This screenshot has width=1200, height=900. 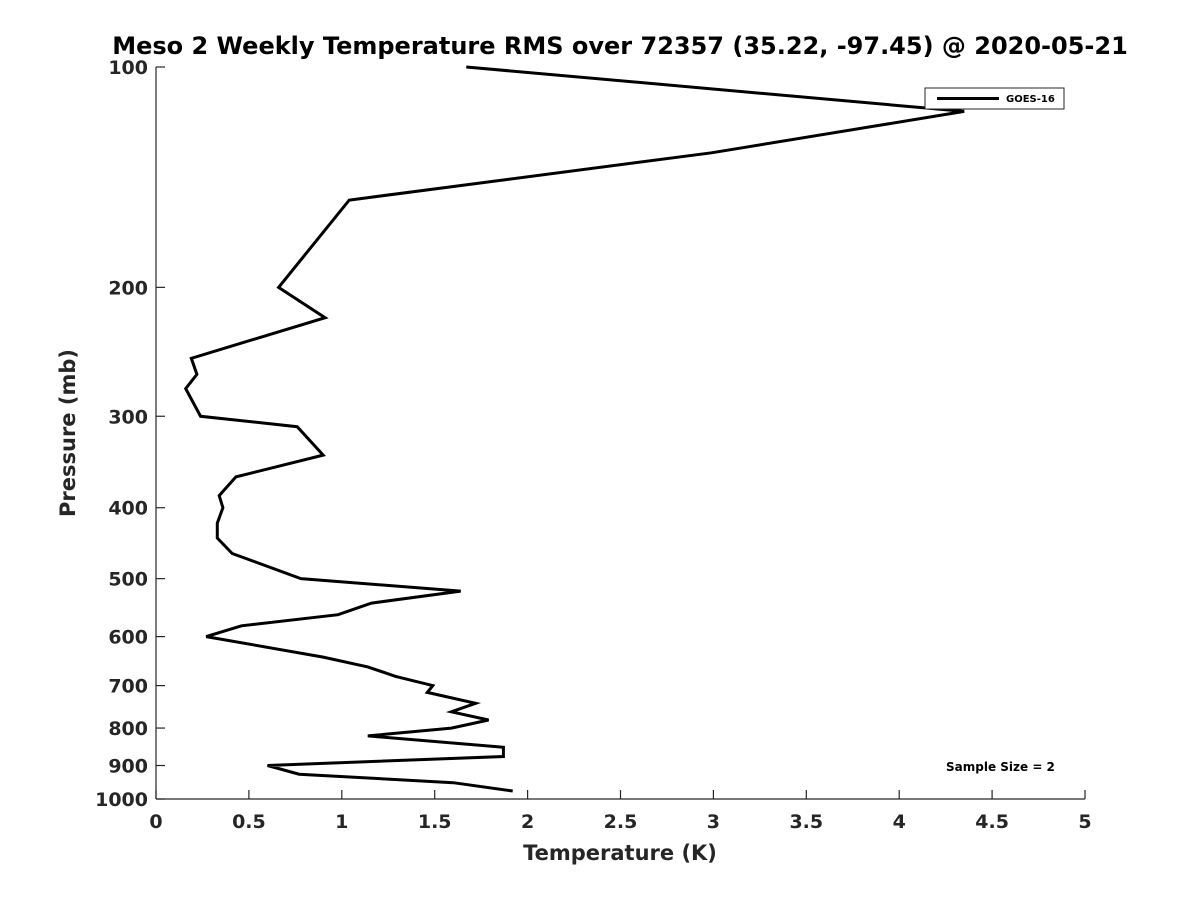 What do you see at coordinates (121, 800) in the screenshot?
I see `y-tick-label: 1000` at bounding box center [121, 800].